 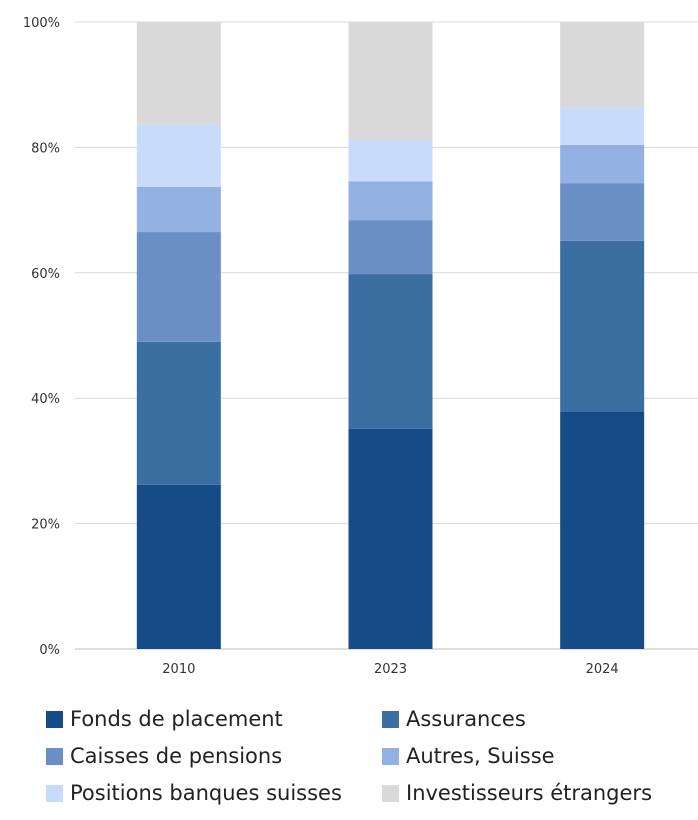 What do you see at coordinates (602, 669) in the screenshot?
I see `x-tick-label: 2024` at bounding box center [602, 669].